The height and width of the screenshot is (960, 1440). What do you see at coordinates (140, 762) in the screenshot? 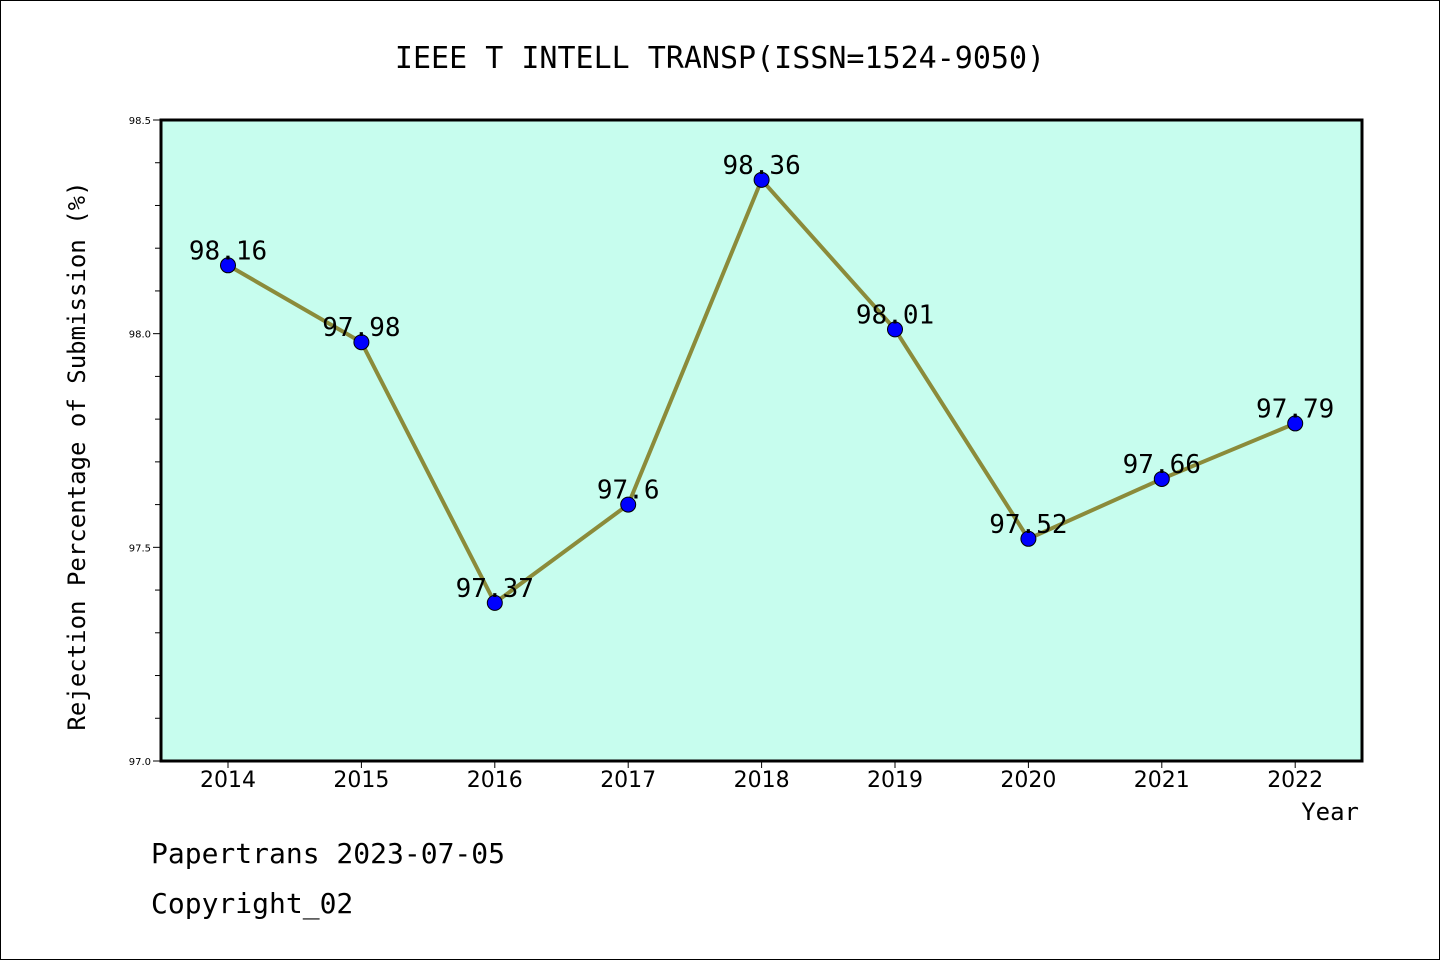
I see `y-tick-label: 97.0` at bounding box center [140, 762].